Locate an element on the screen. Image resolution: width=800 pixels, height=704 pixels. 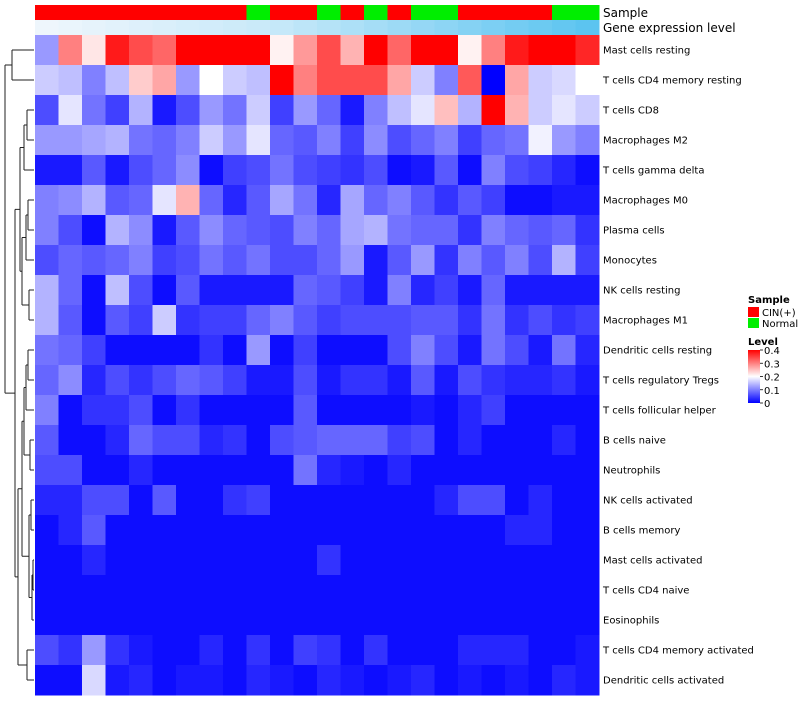
row-label: T cells regulatory Tregs is located at coordinates (660, 381).